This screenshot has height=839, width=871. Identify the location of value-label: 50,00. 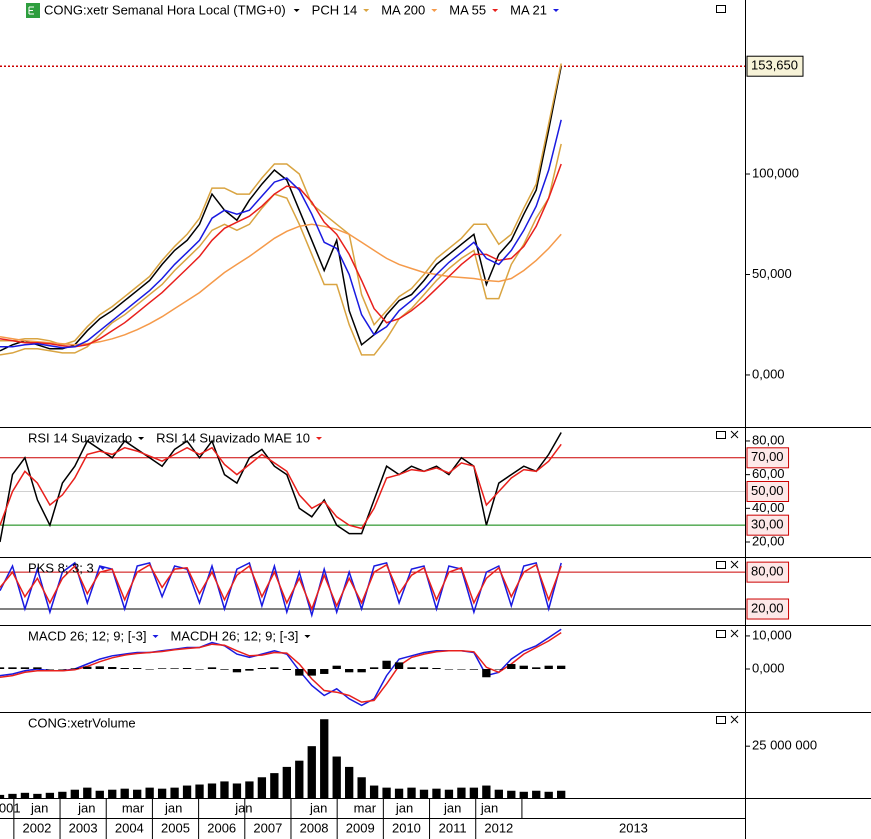
(767, 490).